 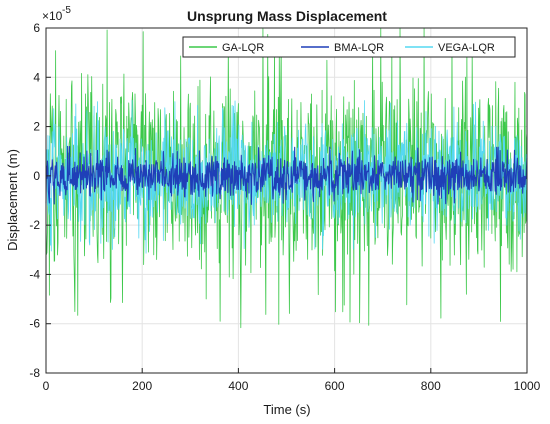 I want to click on y-tick-label: 2, so click(x=36, y=127).